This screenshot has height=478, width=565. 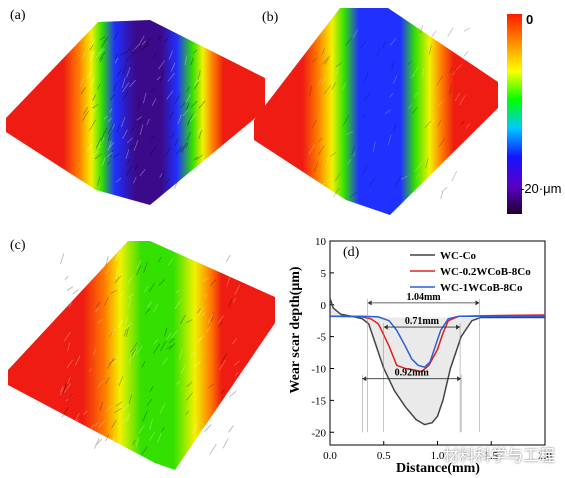 What do you see at coordinates (318, 370) in the screenshot?
I see `y-tick-label: -10` at bounding box center [318, 370].